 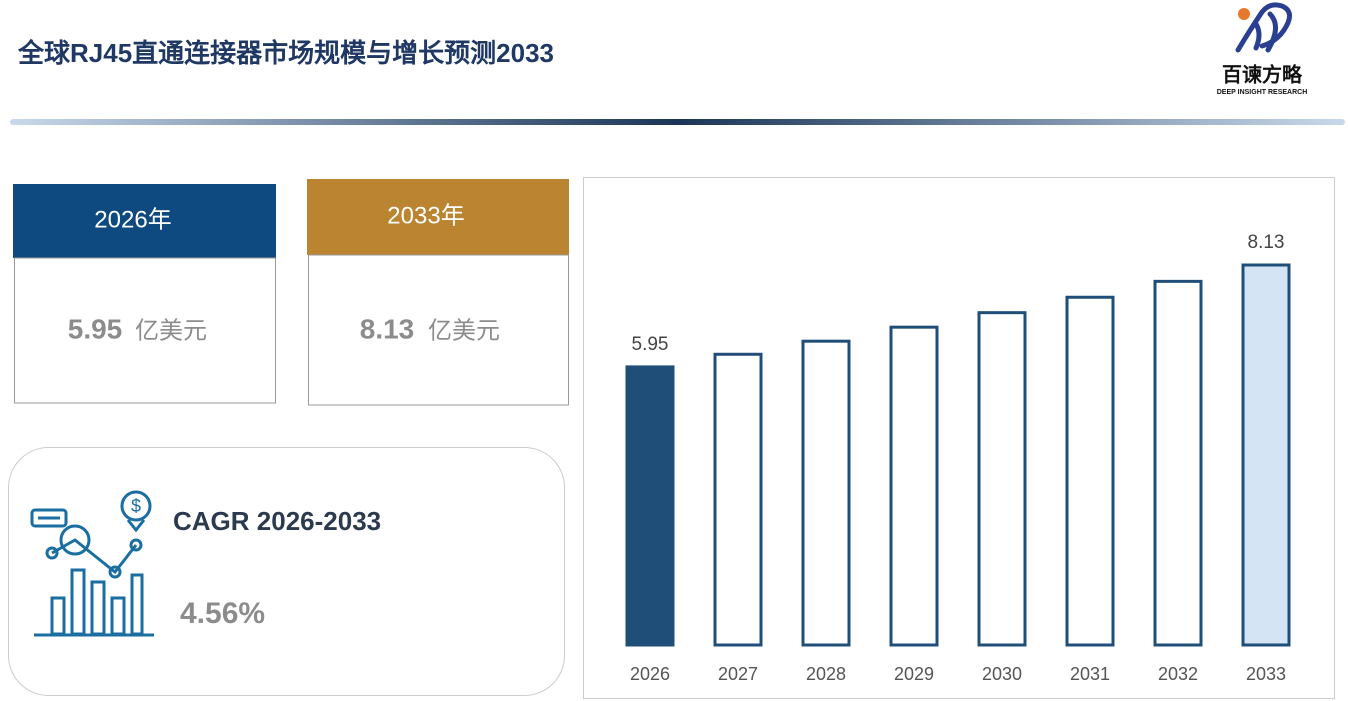 What do you see at coordinates (425, 215) in the screenshot?
I see `card-year: 2033年` at bounding box center [425, 215].